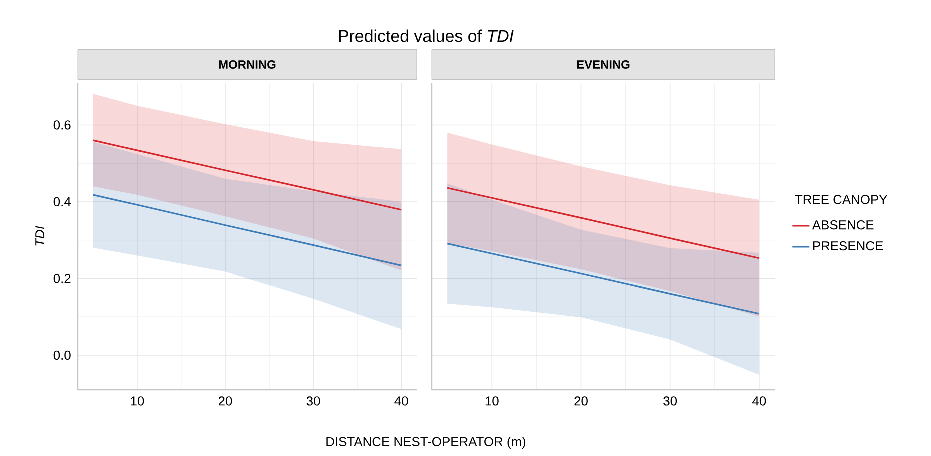 Image resolution: width=931 pixels, height=456 pixels. Describe the element at coordinates (62, 125) in the screenshot. I see `y-tick-label: 0.6` at that location.